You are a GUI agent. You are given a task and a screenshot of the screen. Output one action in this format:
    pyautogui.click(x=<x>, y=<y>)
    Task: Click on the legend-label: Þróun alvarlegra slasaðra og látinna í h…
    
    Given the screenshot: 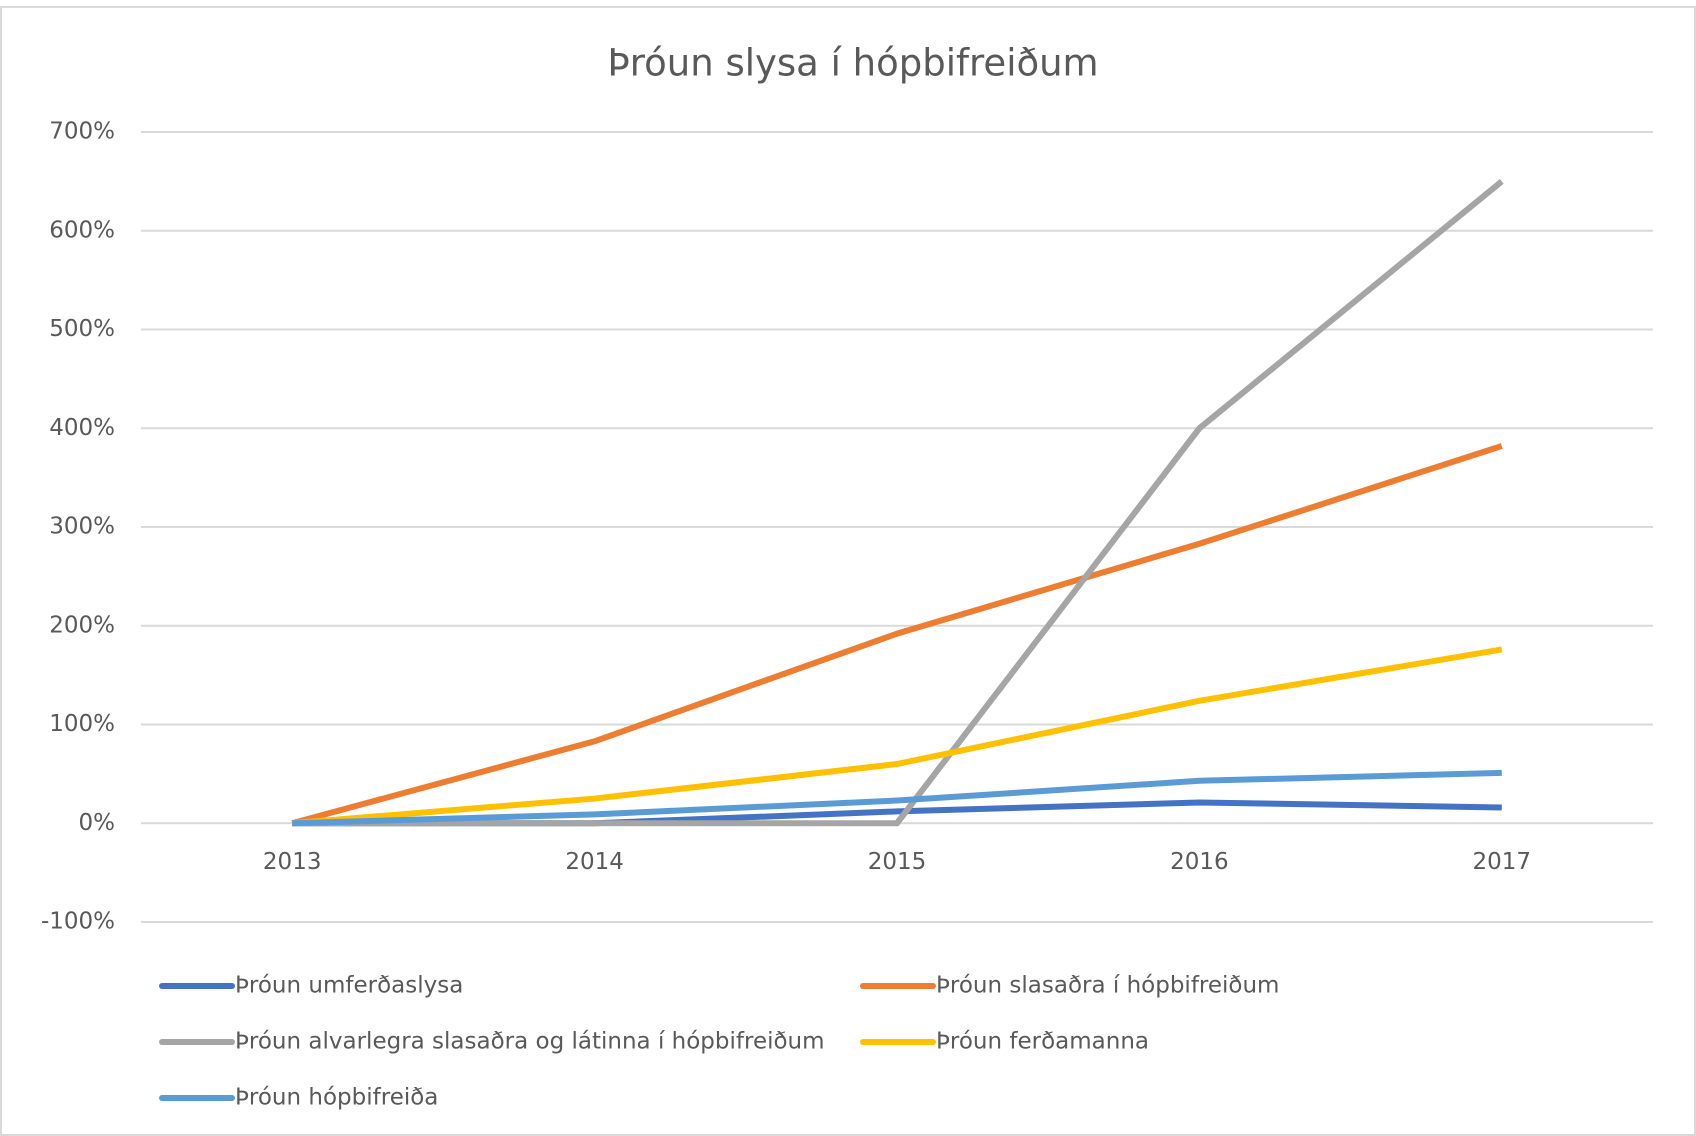 What is the action you would take?
    pyautogui.click(x=530, y=1042)
    